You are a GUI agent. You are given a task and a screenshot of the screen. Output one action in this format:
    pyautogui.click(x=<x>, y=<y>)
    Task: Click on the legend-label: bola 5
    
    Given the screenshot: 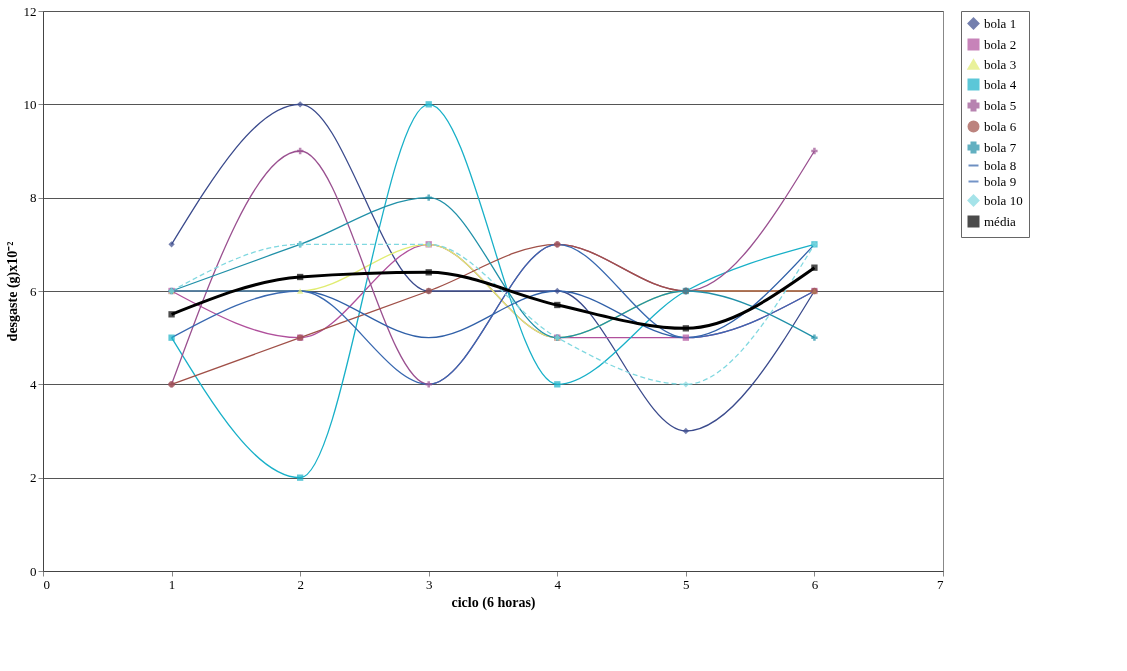 What is the action you would take?
    pyautogui.click(x=1000, y=105)
    